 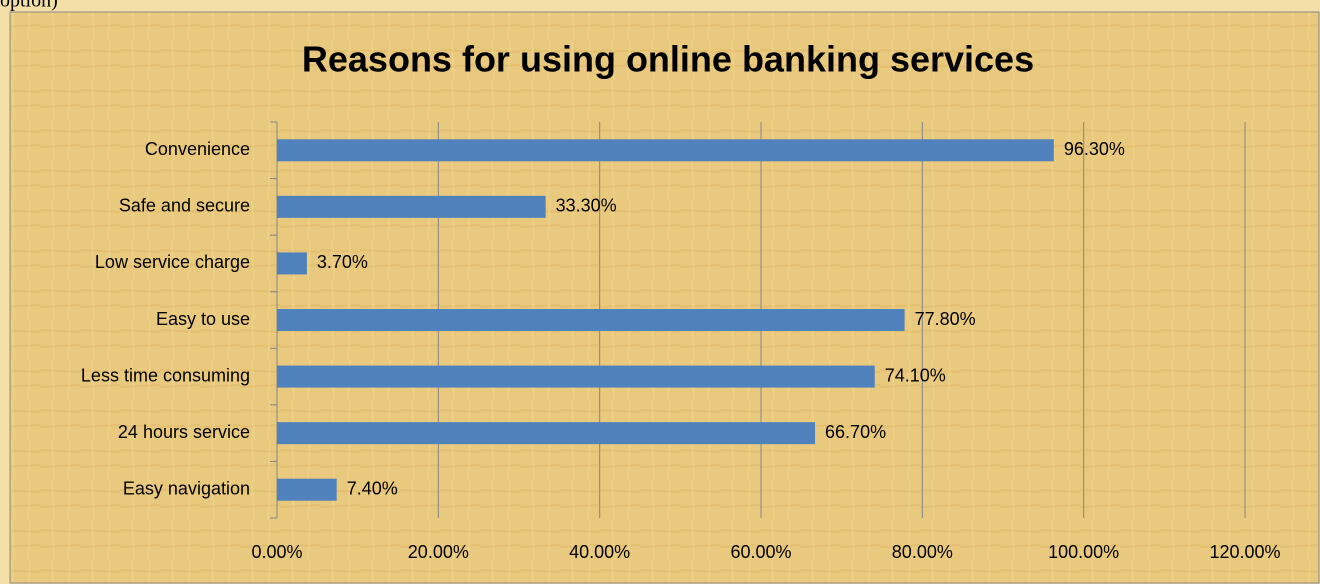 I want to click on y-tick-label: Less time consuming, so click(x=165, y=375).